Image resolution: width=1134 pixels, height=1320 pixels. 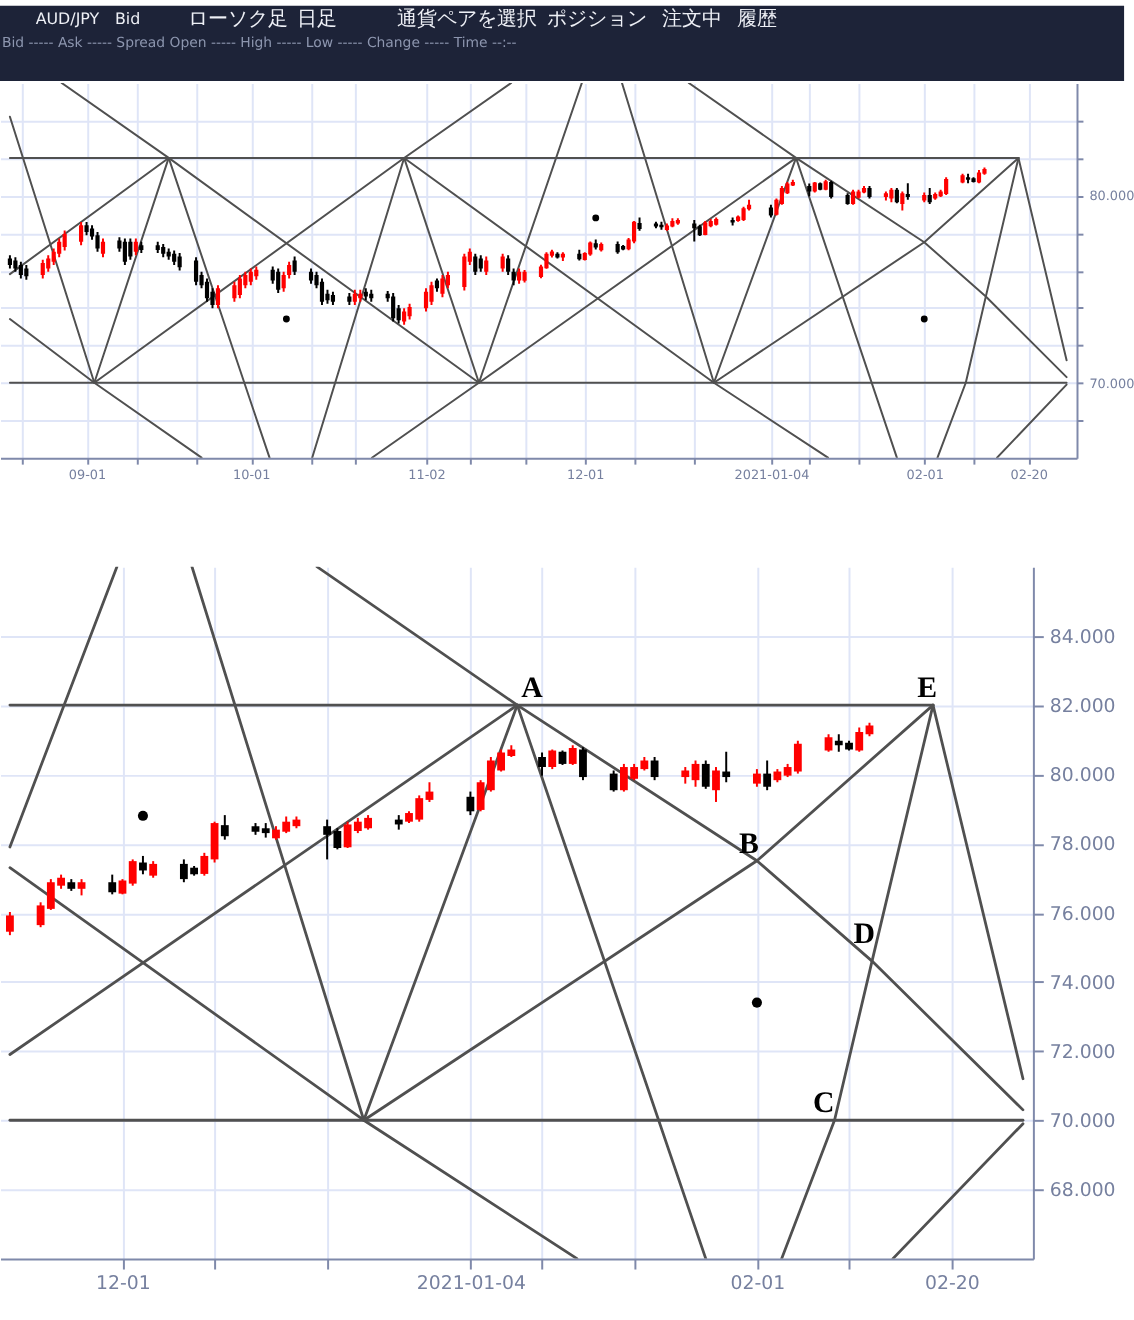 What do you see at coordinates (1082, 1191) in the screenshot?
I see `y-tick-label: 68.000` at bounding box center [1082, 1191].